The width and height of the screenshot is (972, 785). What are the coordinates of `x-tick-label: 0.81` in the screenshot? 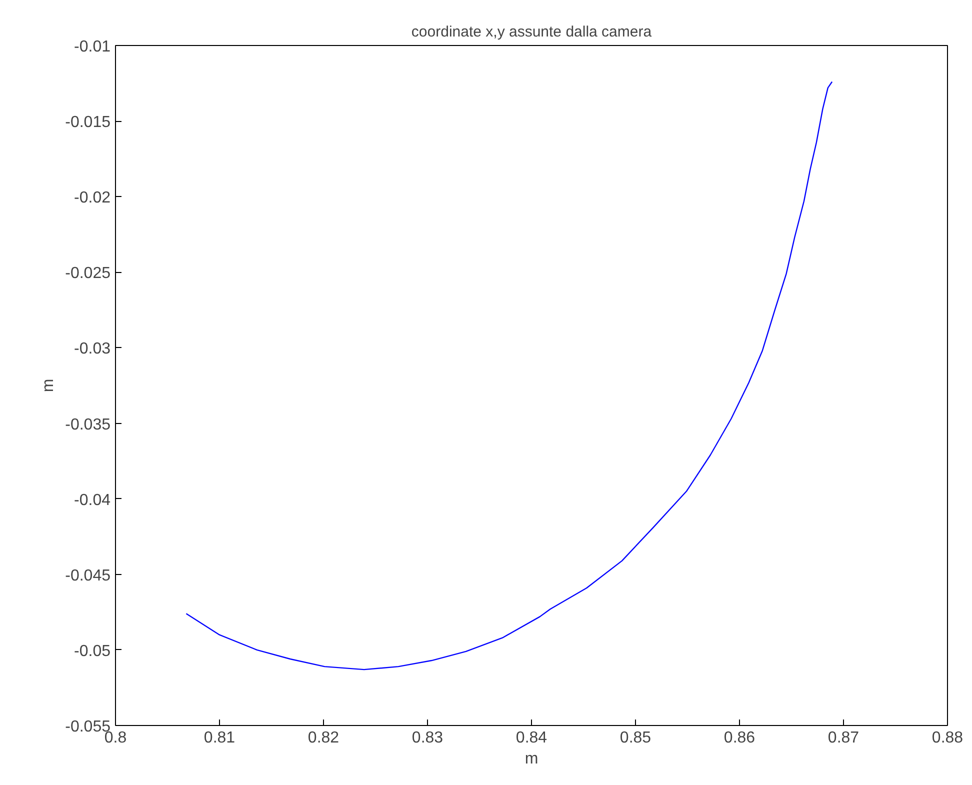 It's located at (220, 738).